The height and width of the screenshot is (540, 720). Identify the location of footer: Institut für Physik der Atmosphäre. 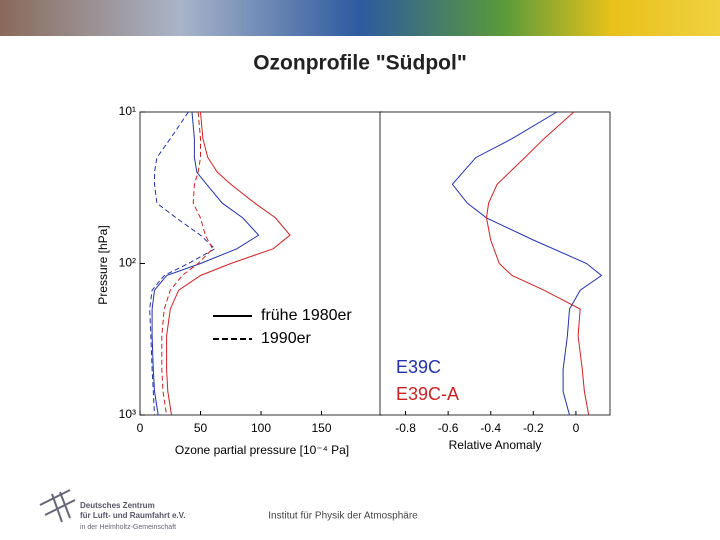
(343, 516).